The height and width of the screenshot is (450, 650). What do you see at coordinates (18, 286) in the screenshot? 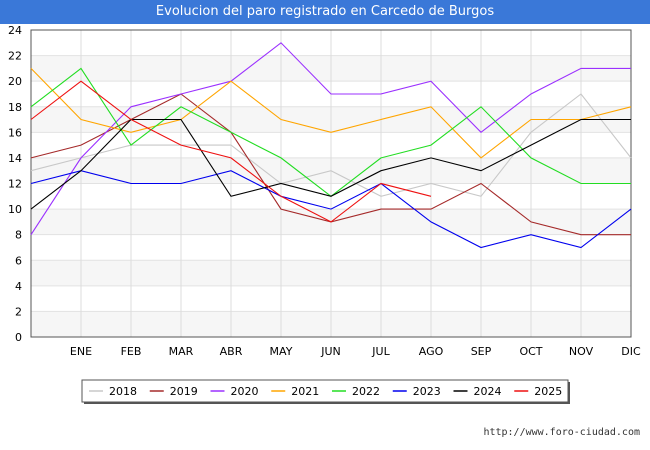
I see `y-tick-label: 4` at bounding box center [18, 286].